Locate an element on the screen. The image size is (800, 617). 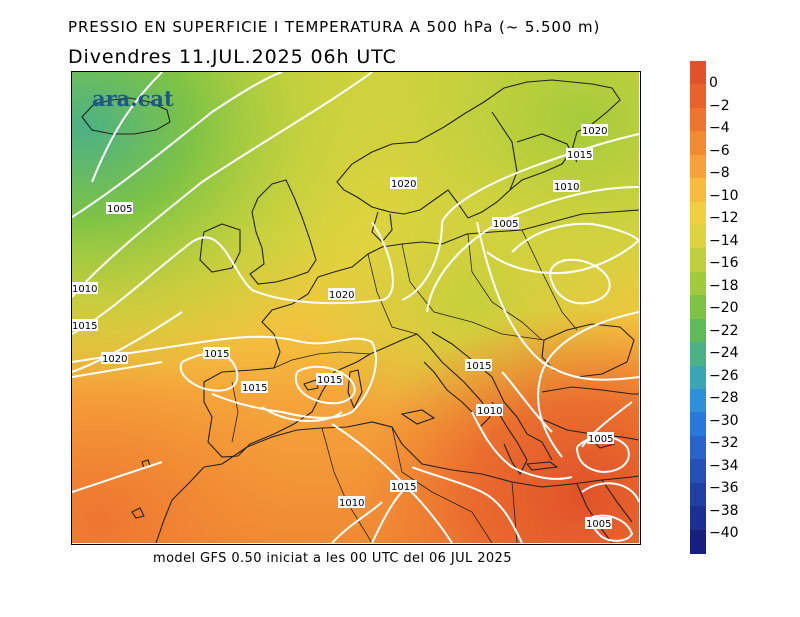
scale-label: 0 is located at coordinates (713, 83).